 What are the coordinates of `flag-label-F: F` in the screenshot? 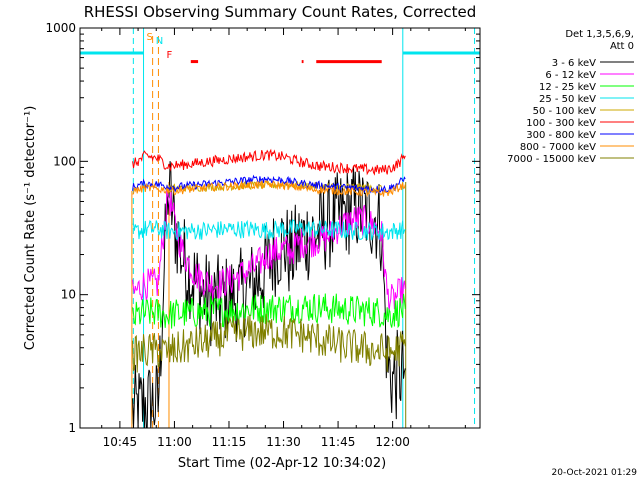 It's located at (169, 55).